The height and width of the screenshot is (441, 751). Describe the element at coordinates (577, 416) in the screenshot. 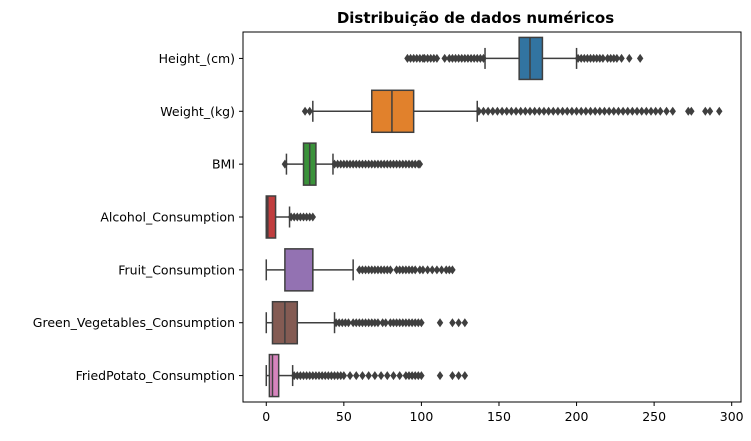

I see `x-tick-label: 200` at that location.